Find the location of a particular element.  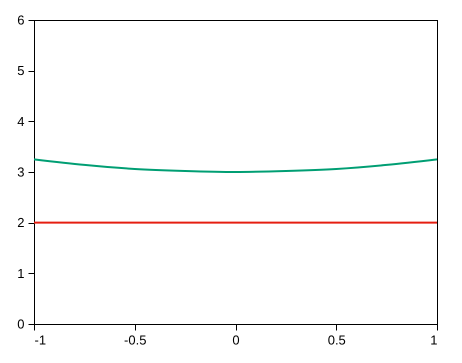

x-tick-label: 0.5 is located at coordinates (337, 340).